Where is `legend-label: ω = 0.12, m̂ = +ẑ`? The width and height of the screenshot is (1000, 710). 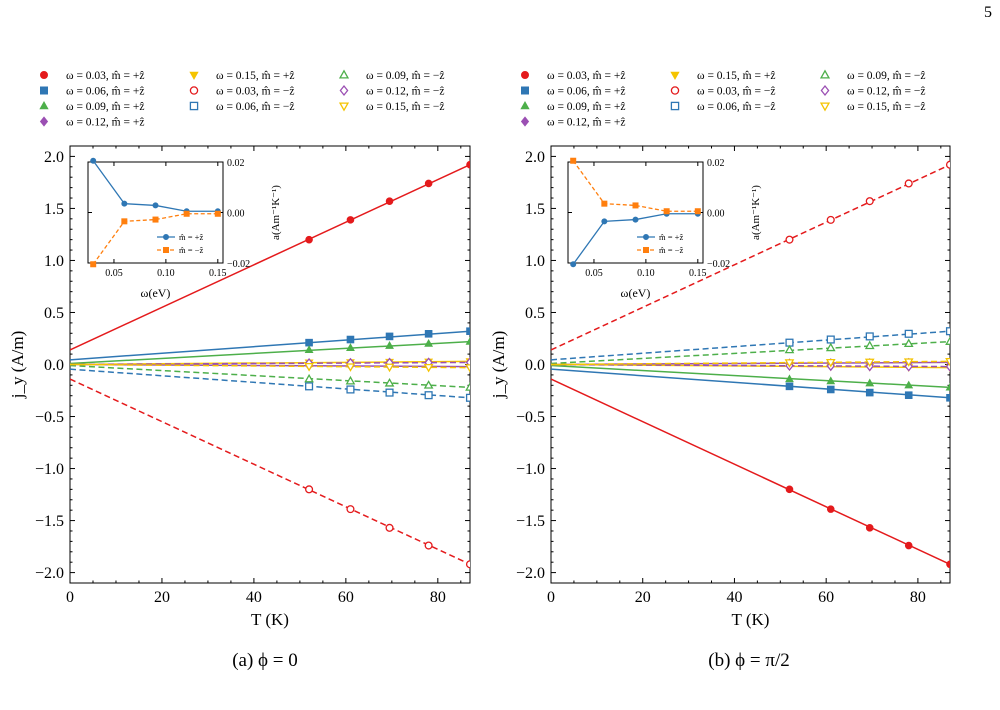 legend-label: ω = 0.12, m̂ = +ẑ is located at coordinates (105, 122).